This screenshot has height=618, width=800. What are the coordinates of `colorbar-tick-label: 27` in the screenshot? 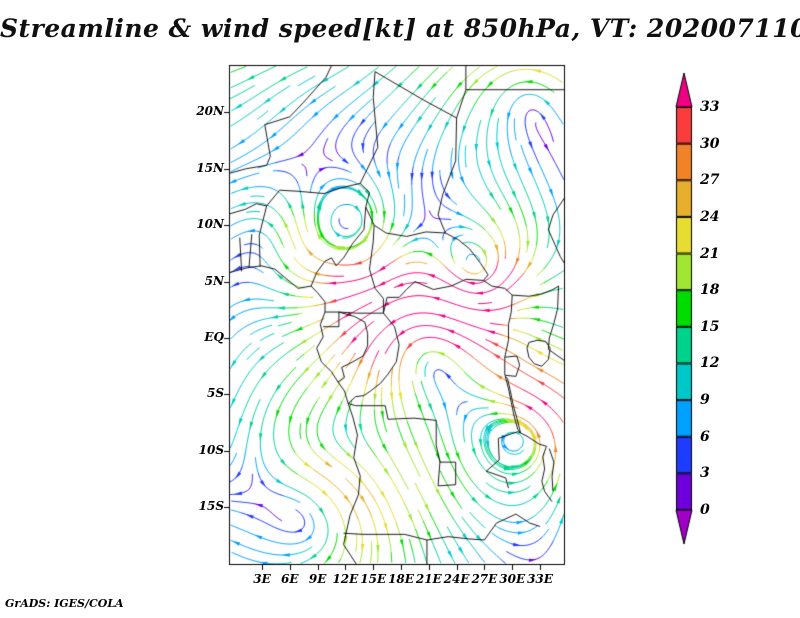 It's located at (710, 180).